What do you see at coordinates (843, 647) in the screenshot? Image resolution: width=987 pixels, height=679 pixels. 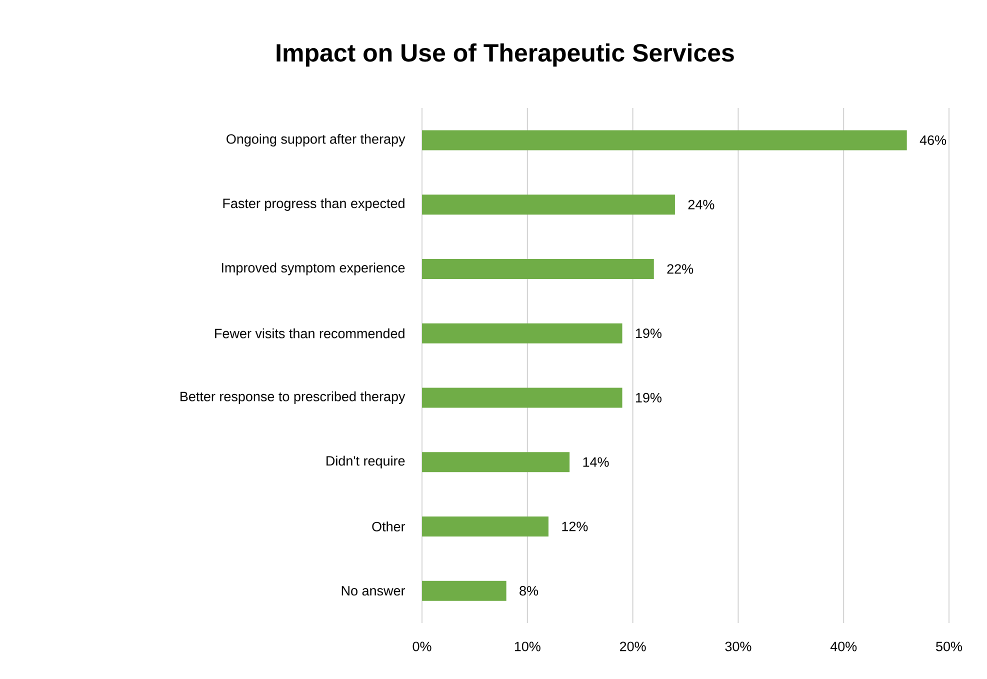 I see `x-tick-label: 40%` at bounding box center [843, 647].